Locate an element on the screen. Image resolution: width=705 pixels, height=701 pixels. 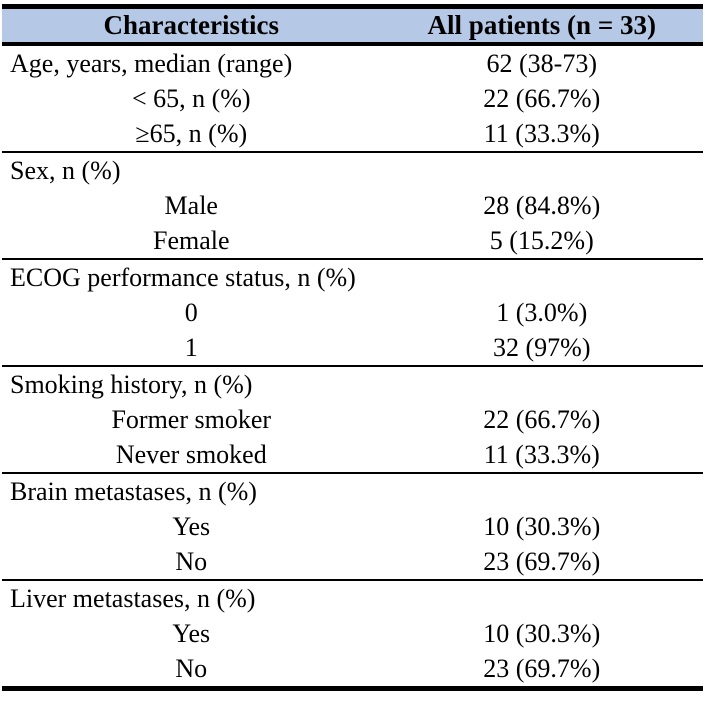
table-row: Liver metastases, n (%) is located at coordinates (352, 598).